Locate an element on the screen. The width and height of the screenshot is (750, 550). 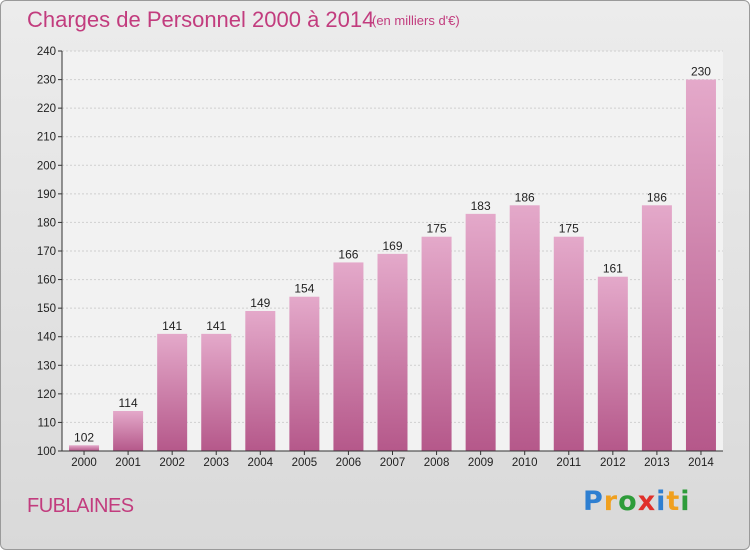
y-tick-label: 170 is located at coordinates (46, 252).